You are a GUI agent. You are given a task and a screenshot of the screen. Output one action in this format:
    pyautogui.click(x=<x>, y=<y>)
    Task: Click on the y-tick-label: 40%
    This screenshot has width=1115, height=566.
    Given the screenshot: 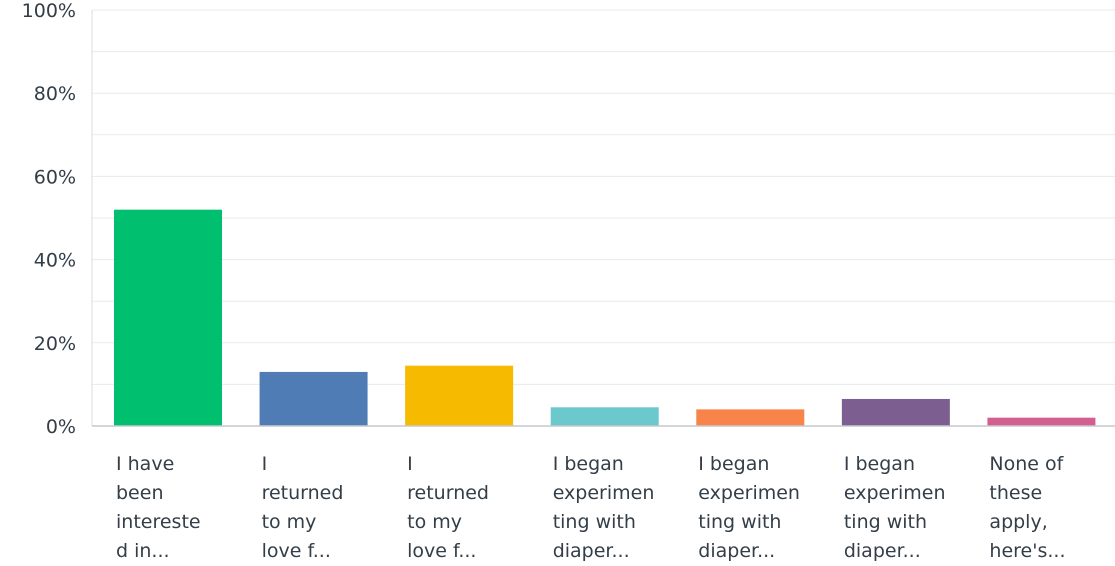 What is the action you would take?
    pyautogui.click(x=55, y=261)
    